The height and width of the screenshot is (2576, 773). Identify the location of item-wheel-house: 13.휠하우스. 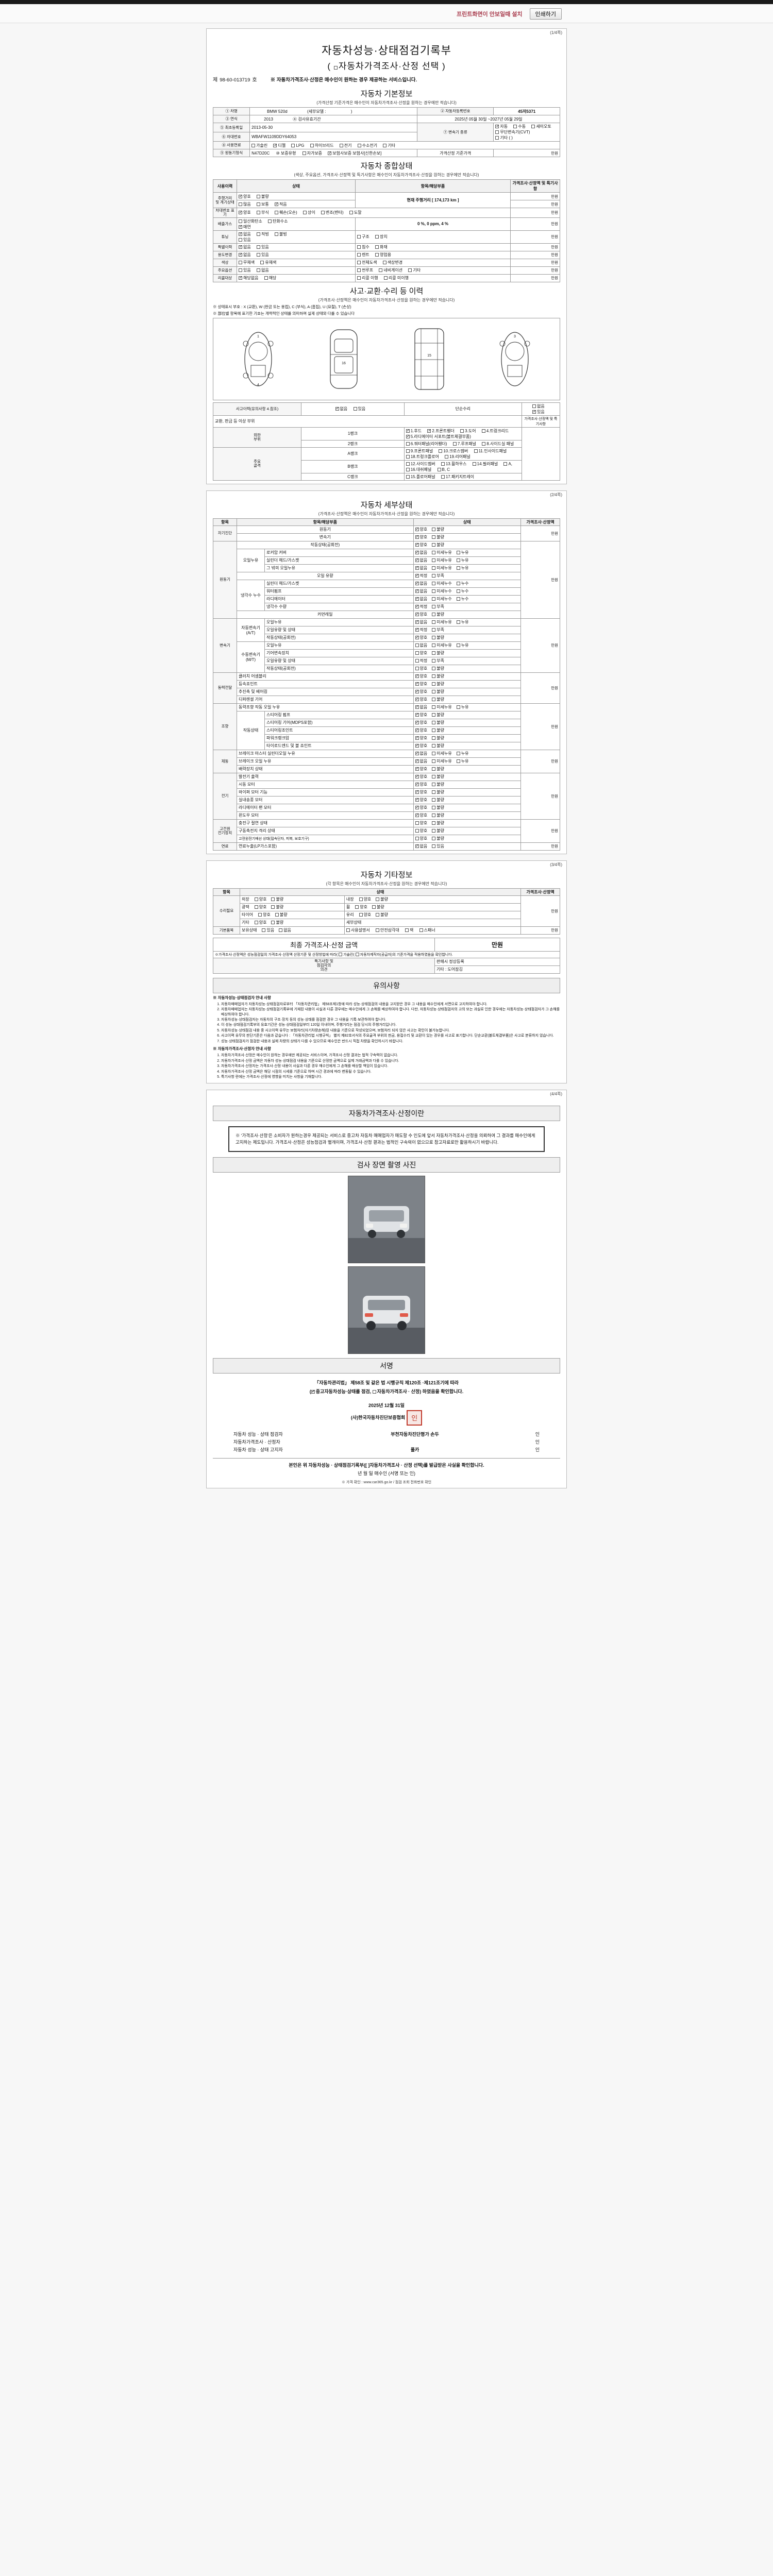
(453, 464).